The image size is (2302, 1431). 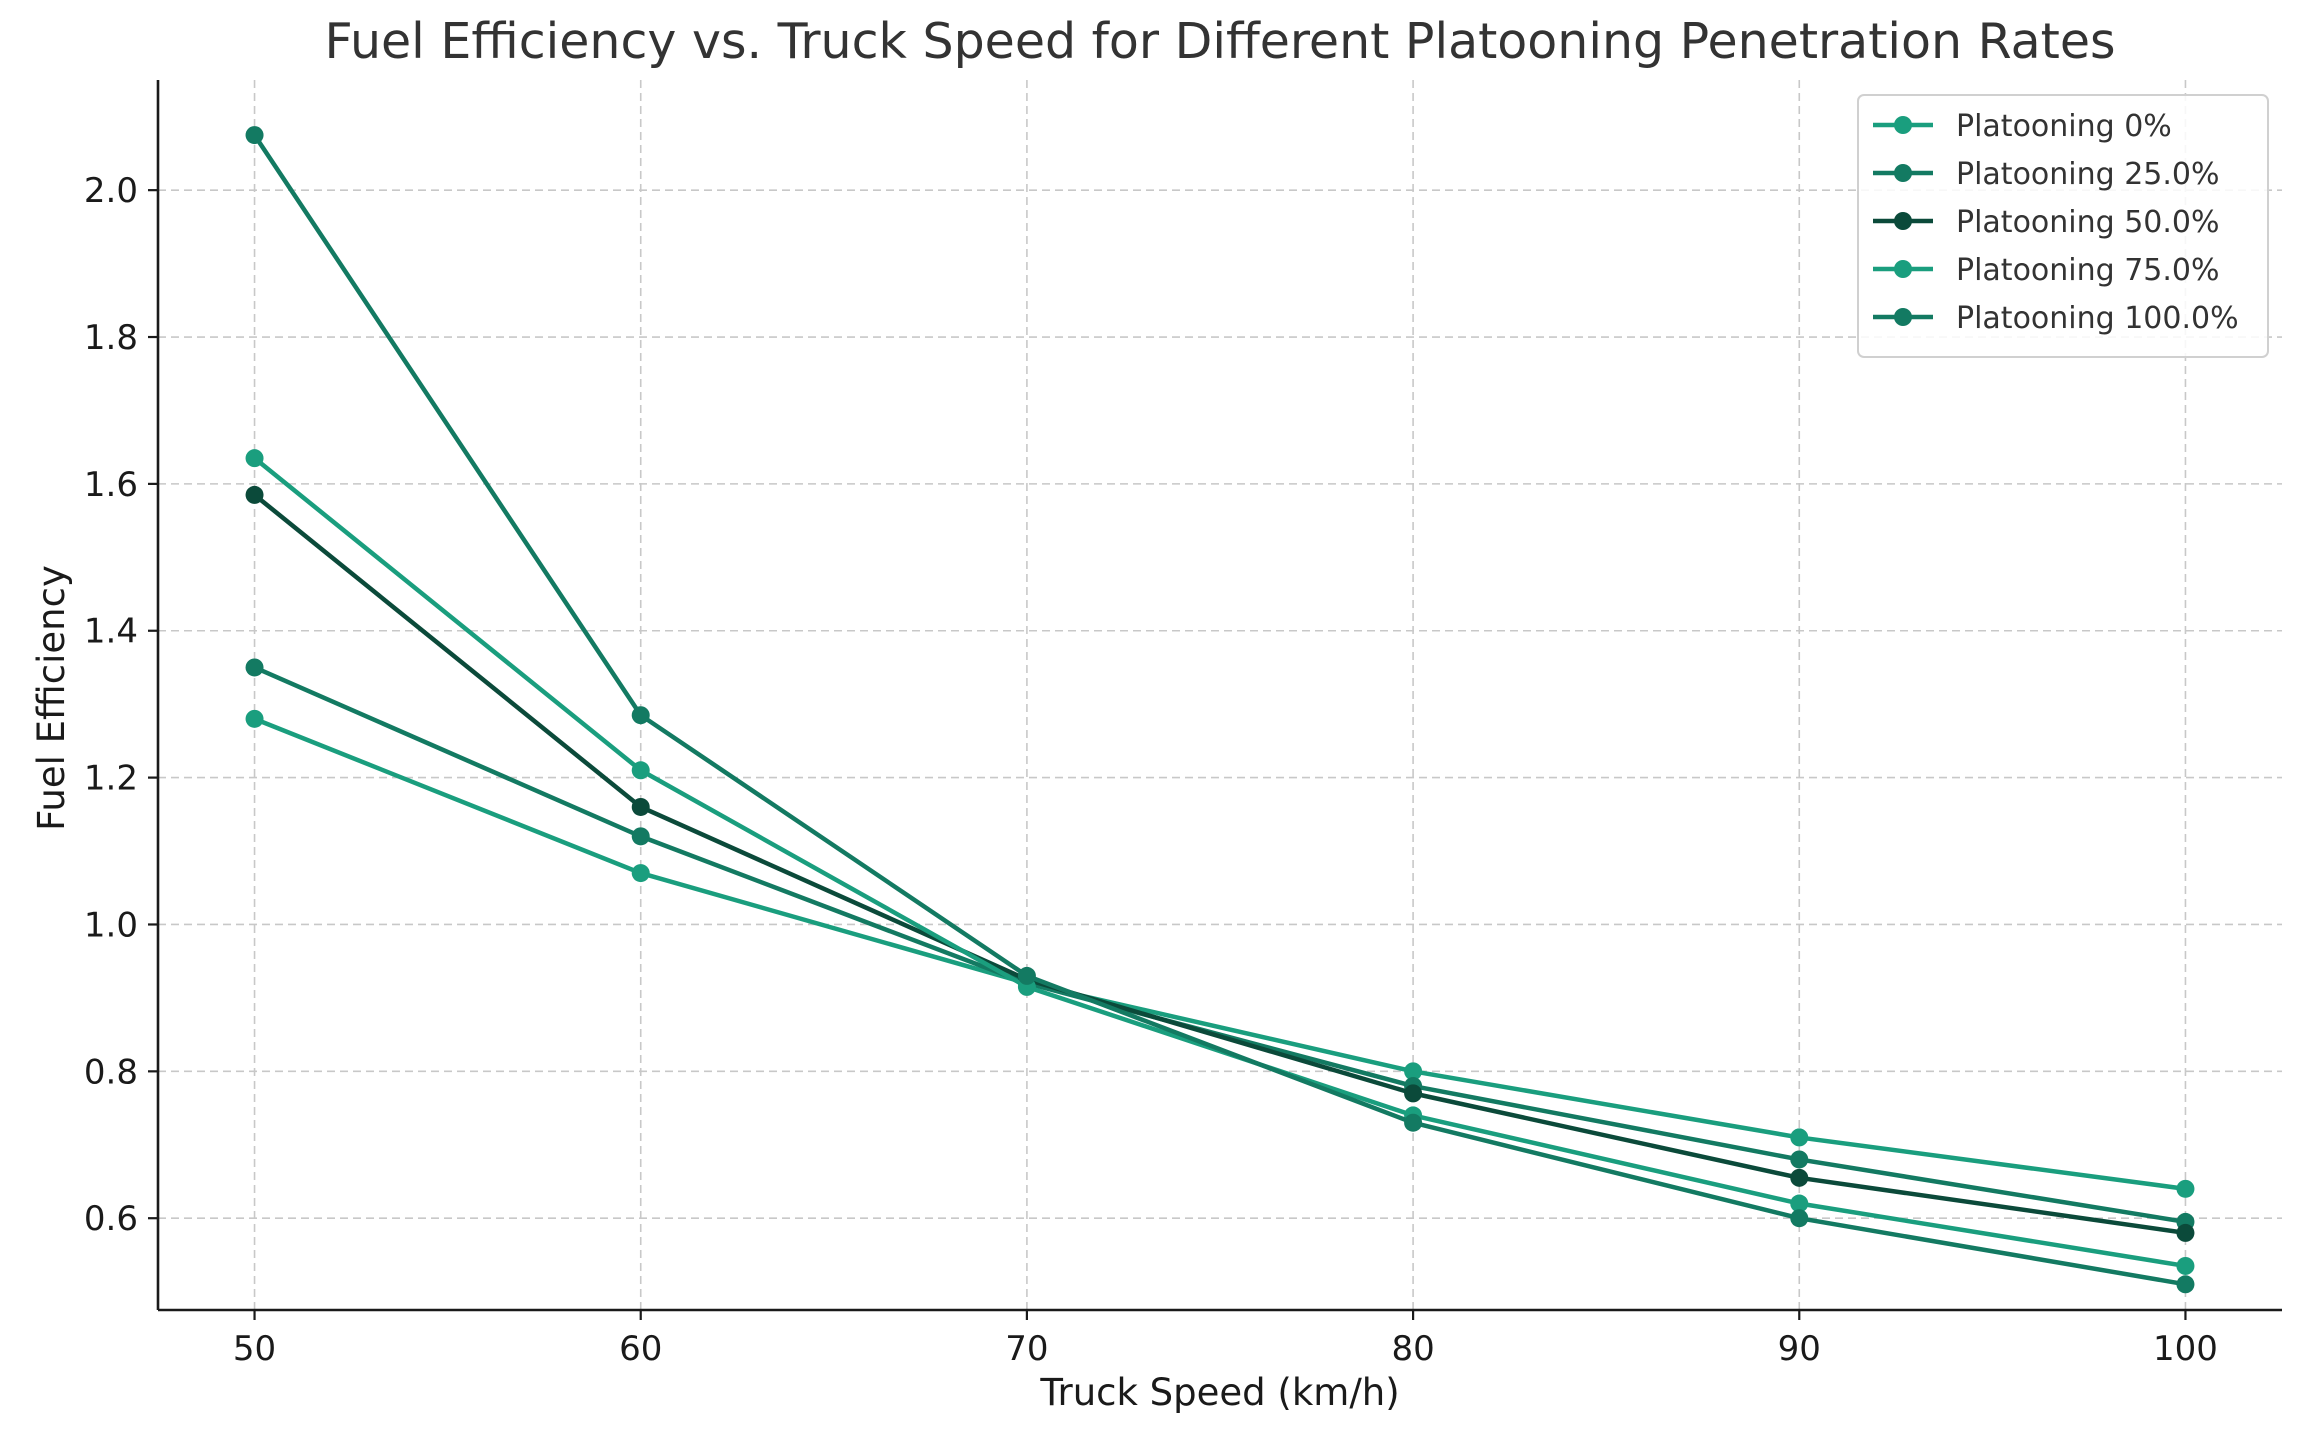 What do you see at coordinates (111, 338) in the screenshot?
I see `y-tick-label: 1.8` at bounding box center [111, 338].